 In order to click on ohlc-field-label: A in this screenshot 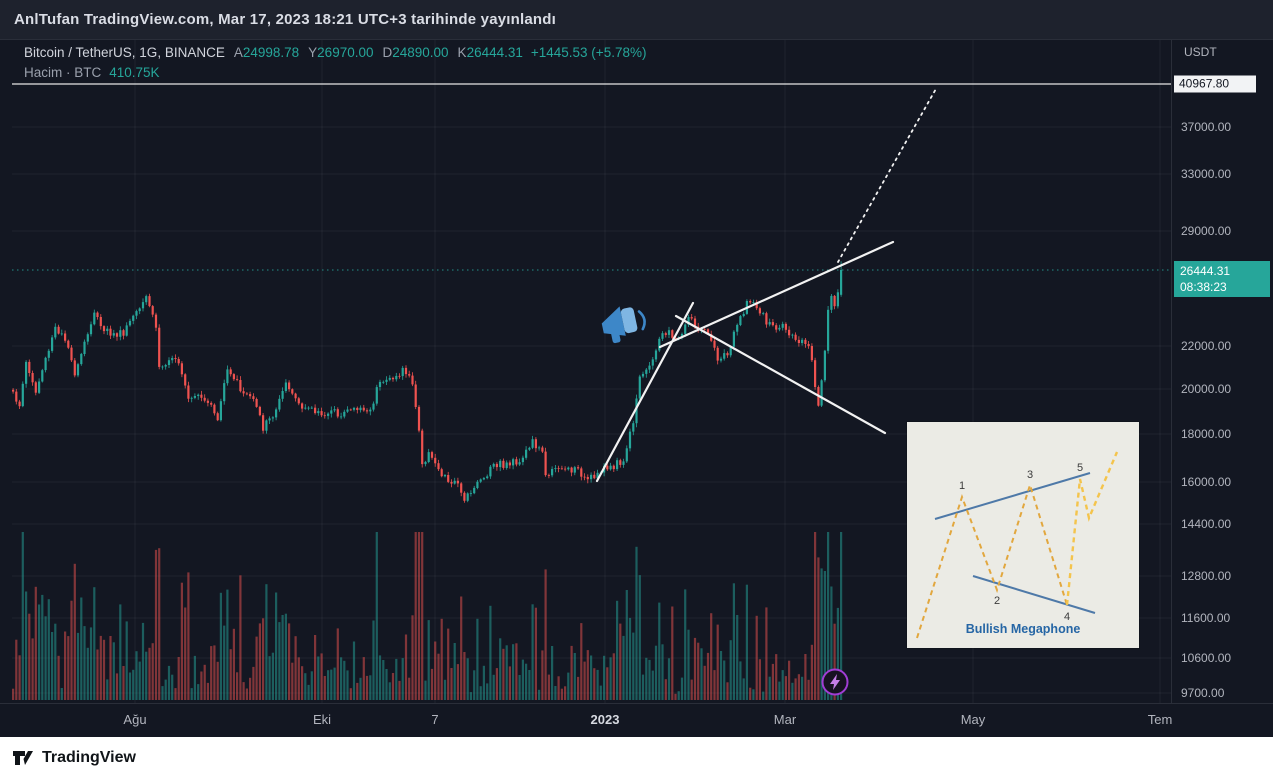, I will do `click(238, 52)`.